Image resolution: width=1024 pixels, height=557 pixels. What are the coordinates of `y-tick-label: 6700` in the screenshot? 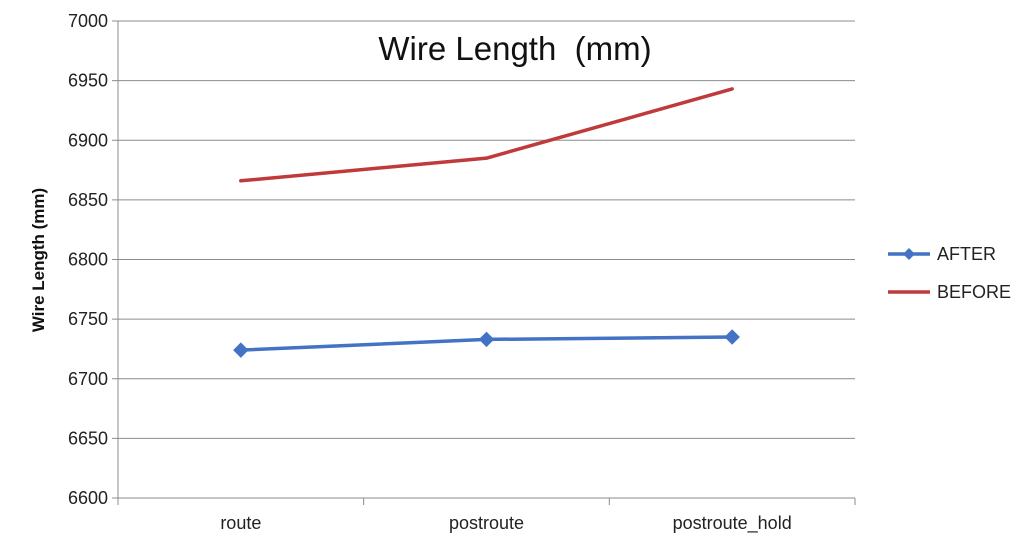 It's located at (88, 379).